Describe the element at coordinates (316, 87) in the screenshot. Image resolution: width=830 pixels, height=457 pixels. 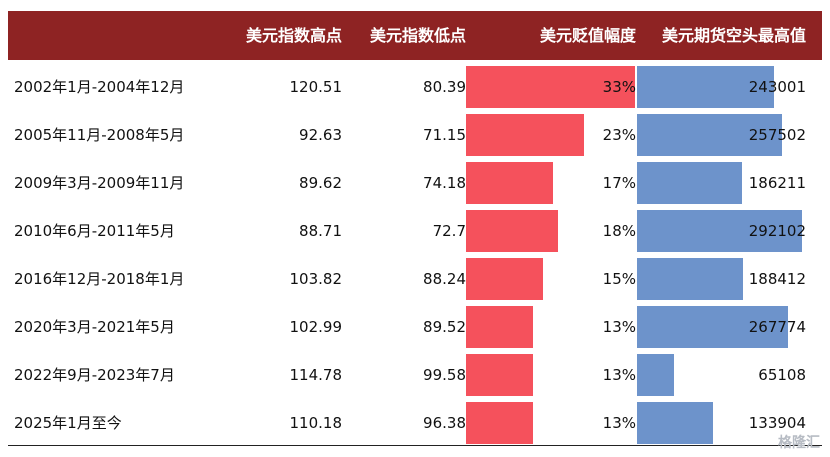
I see `row-index-high: 120.51` at that location.